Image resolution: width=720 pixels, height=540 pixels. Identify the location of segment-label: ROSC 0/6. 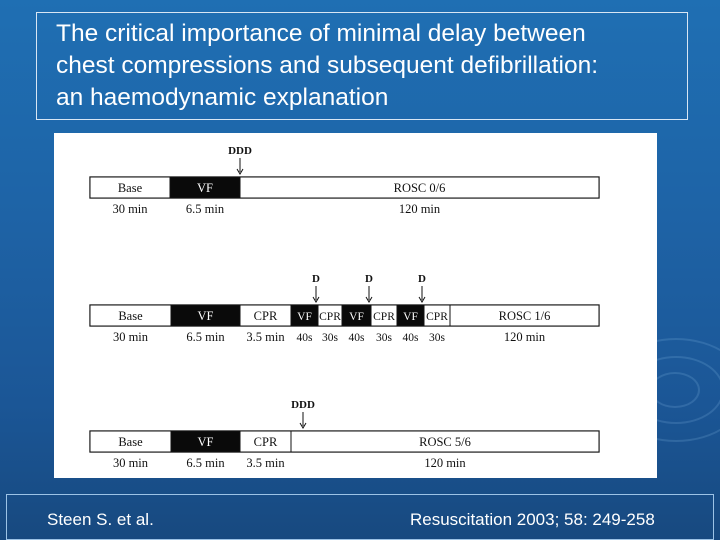
(420, 188).